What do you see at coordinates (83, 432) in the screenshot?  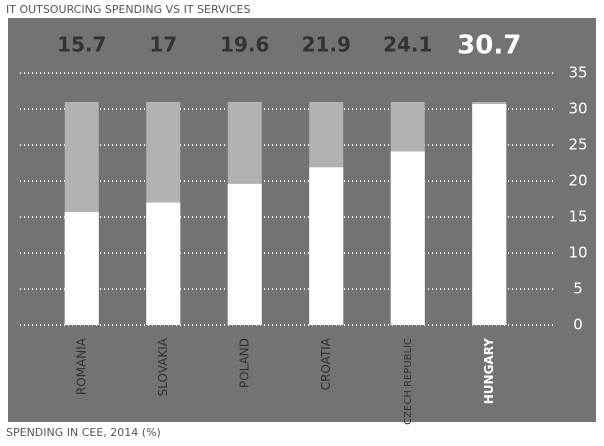 I see `footnote: SPENDING IN CEE, 2014 (%)` at bounding box center [83, 432].